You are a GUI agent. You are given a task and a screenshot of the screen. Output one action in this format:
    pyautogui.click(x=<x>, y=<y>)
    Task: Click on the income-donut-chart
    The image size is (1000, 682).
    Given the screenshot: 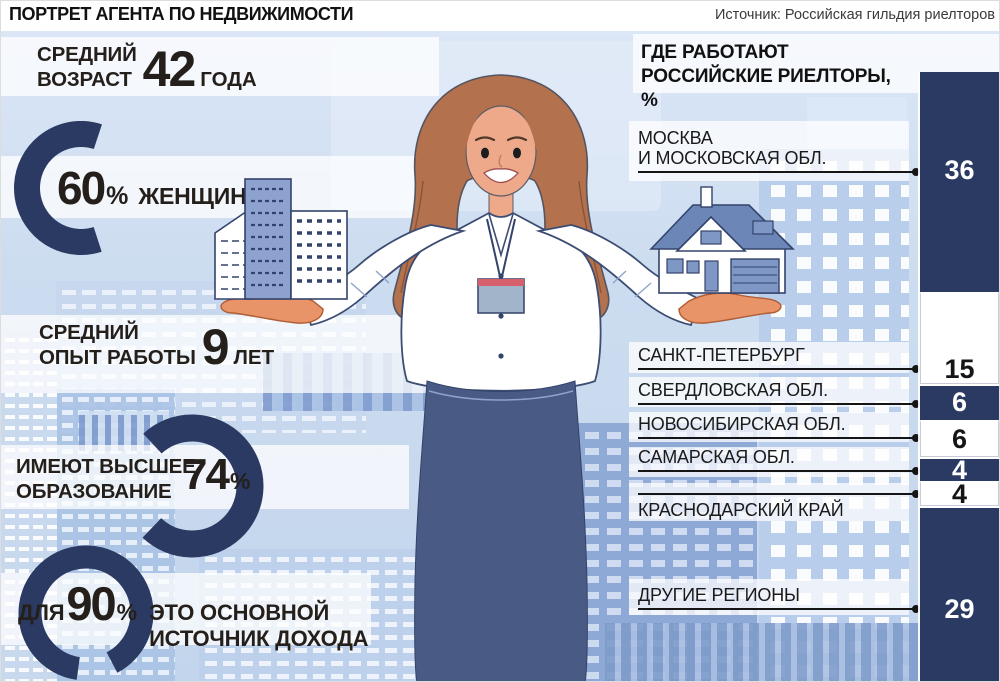 What is the action you would take?
    pyautogui.click(x=86, y=613)
    